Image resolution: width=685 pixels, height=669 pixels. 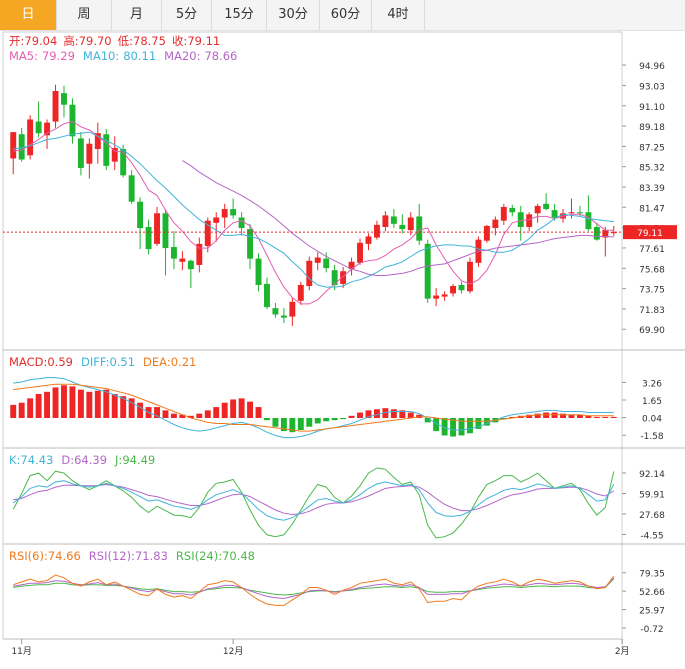 What do you see at coordinates (137, 15) in the screenshot?
I see `tab-3: 月` at bounding box center [137, 15].